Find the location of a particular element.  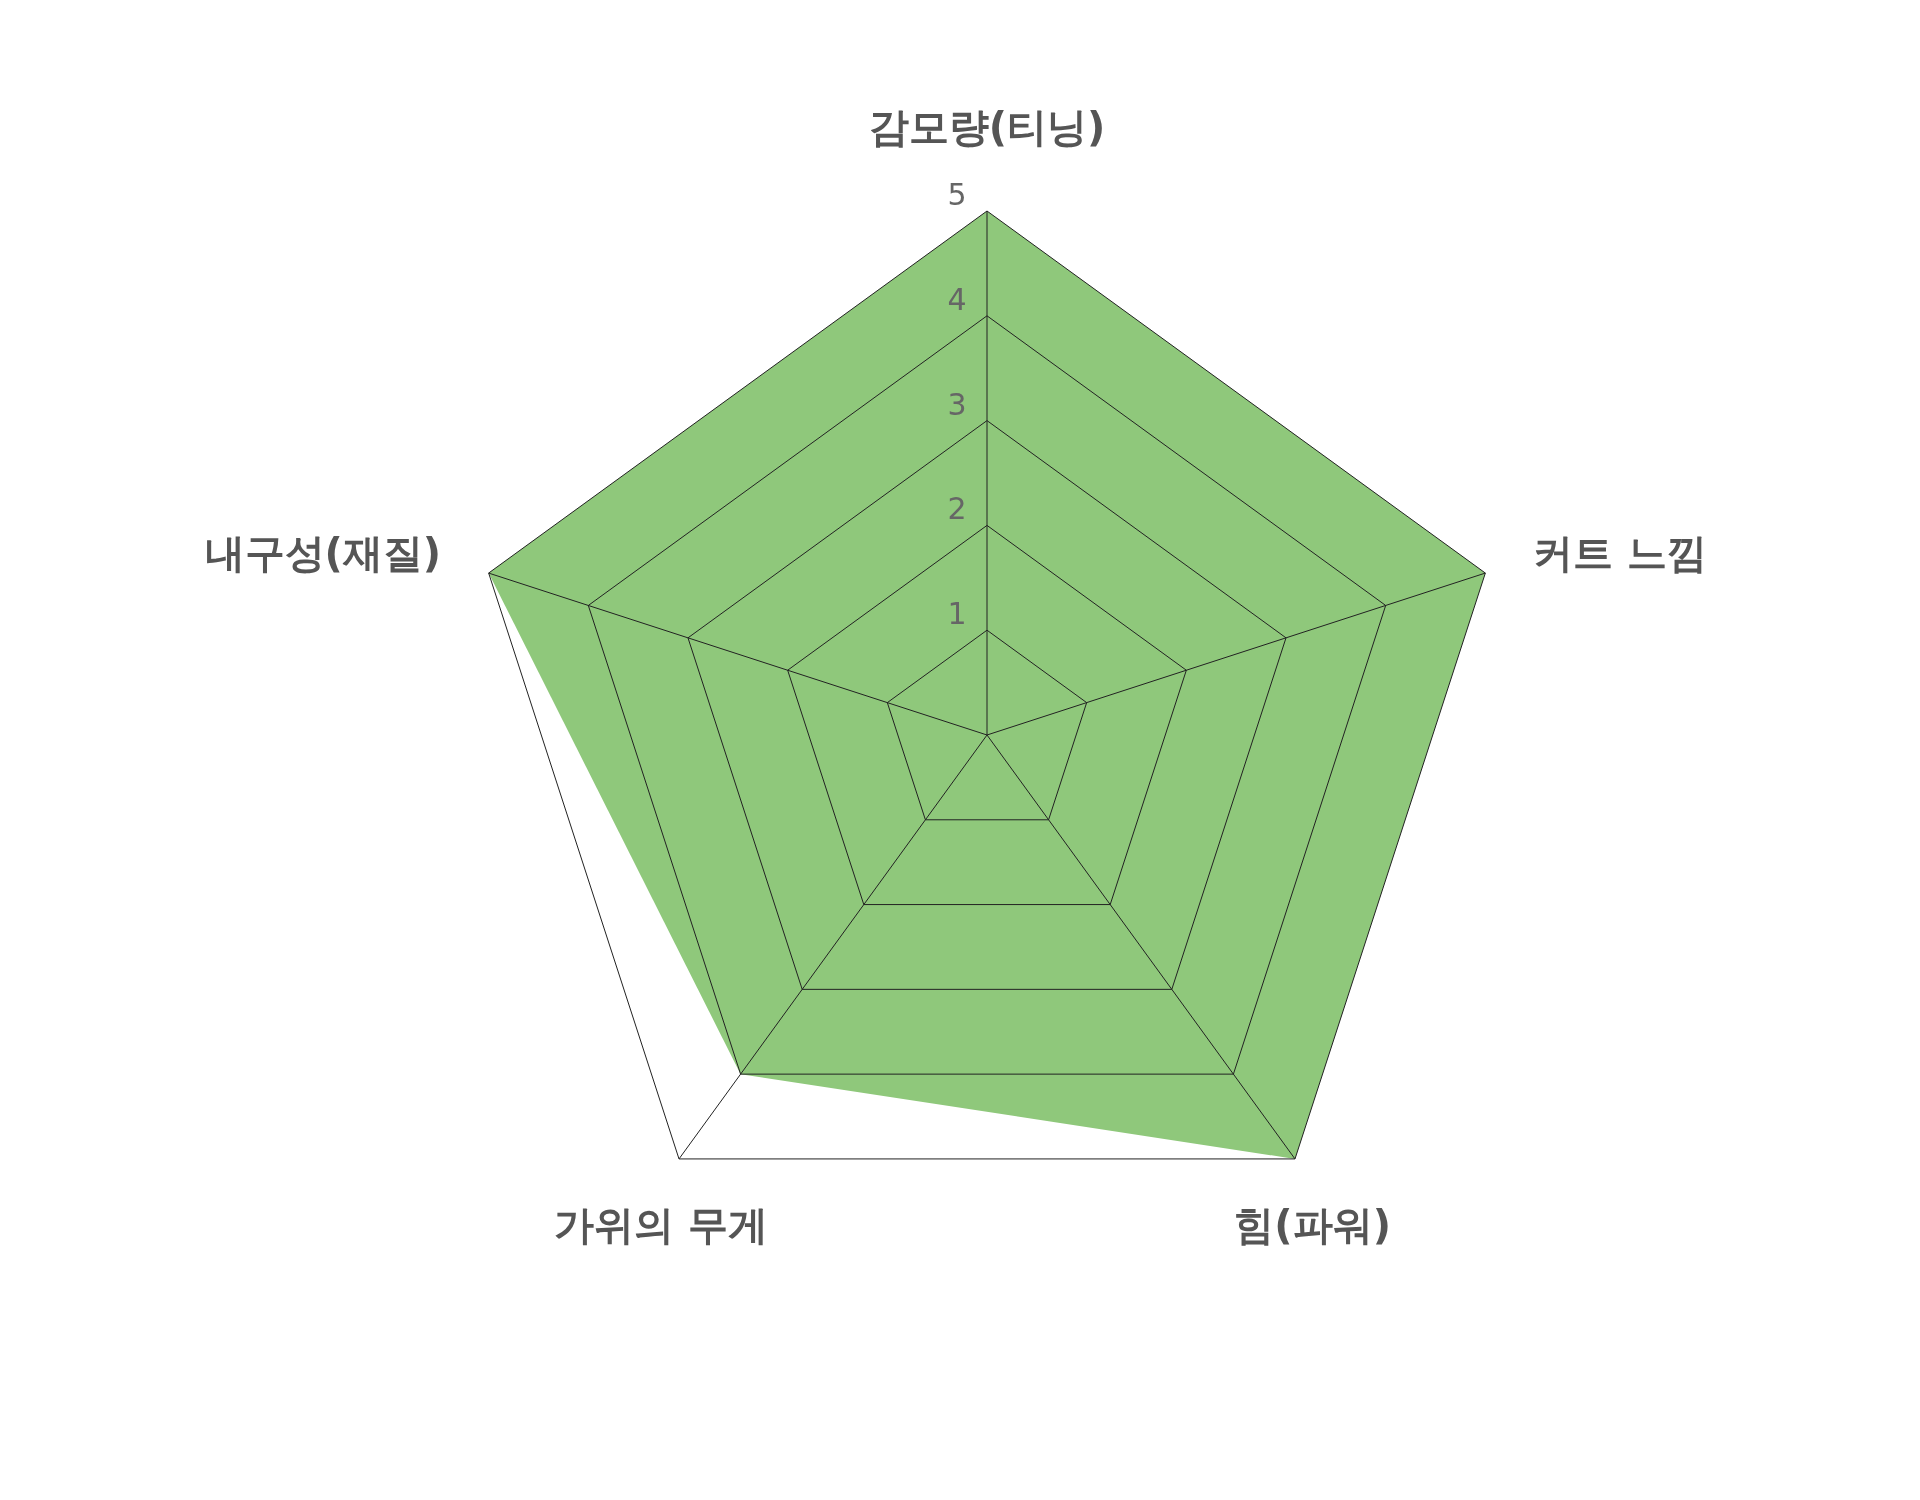

spoke-label: 가위의 무게 is located at coordinates (661, 1224).